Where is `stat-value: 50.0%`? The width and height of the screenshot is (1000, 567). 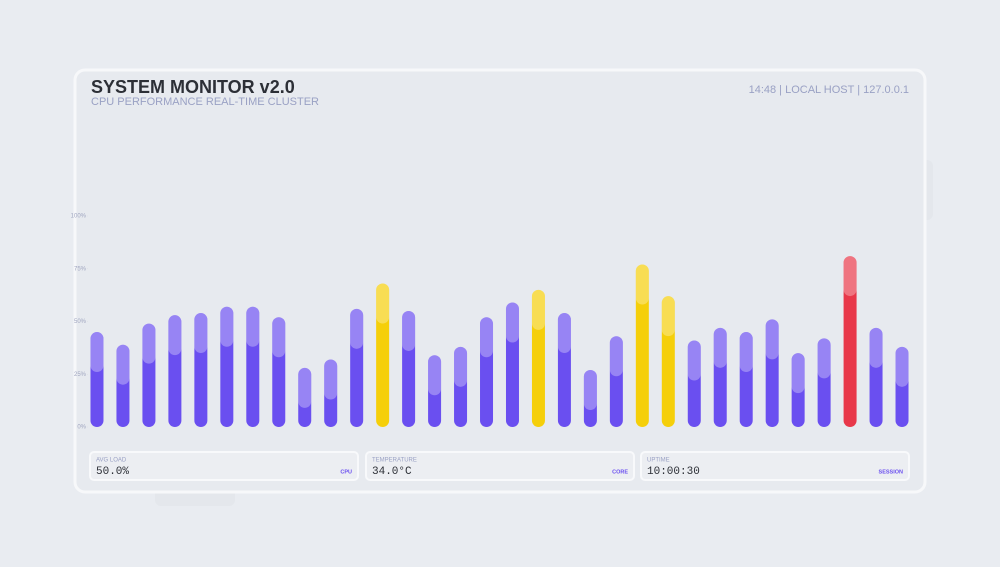 stat-value: 50.0% is located at coordinates (112, 472).